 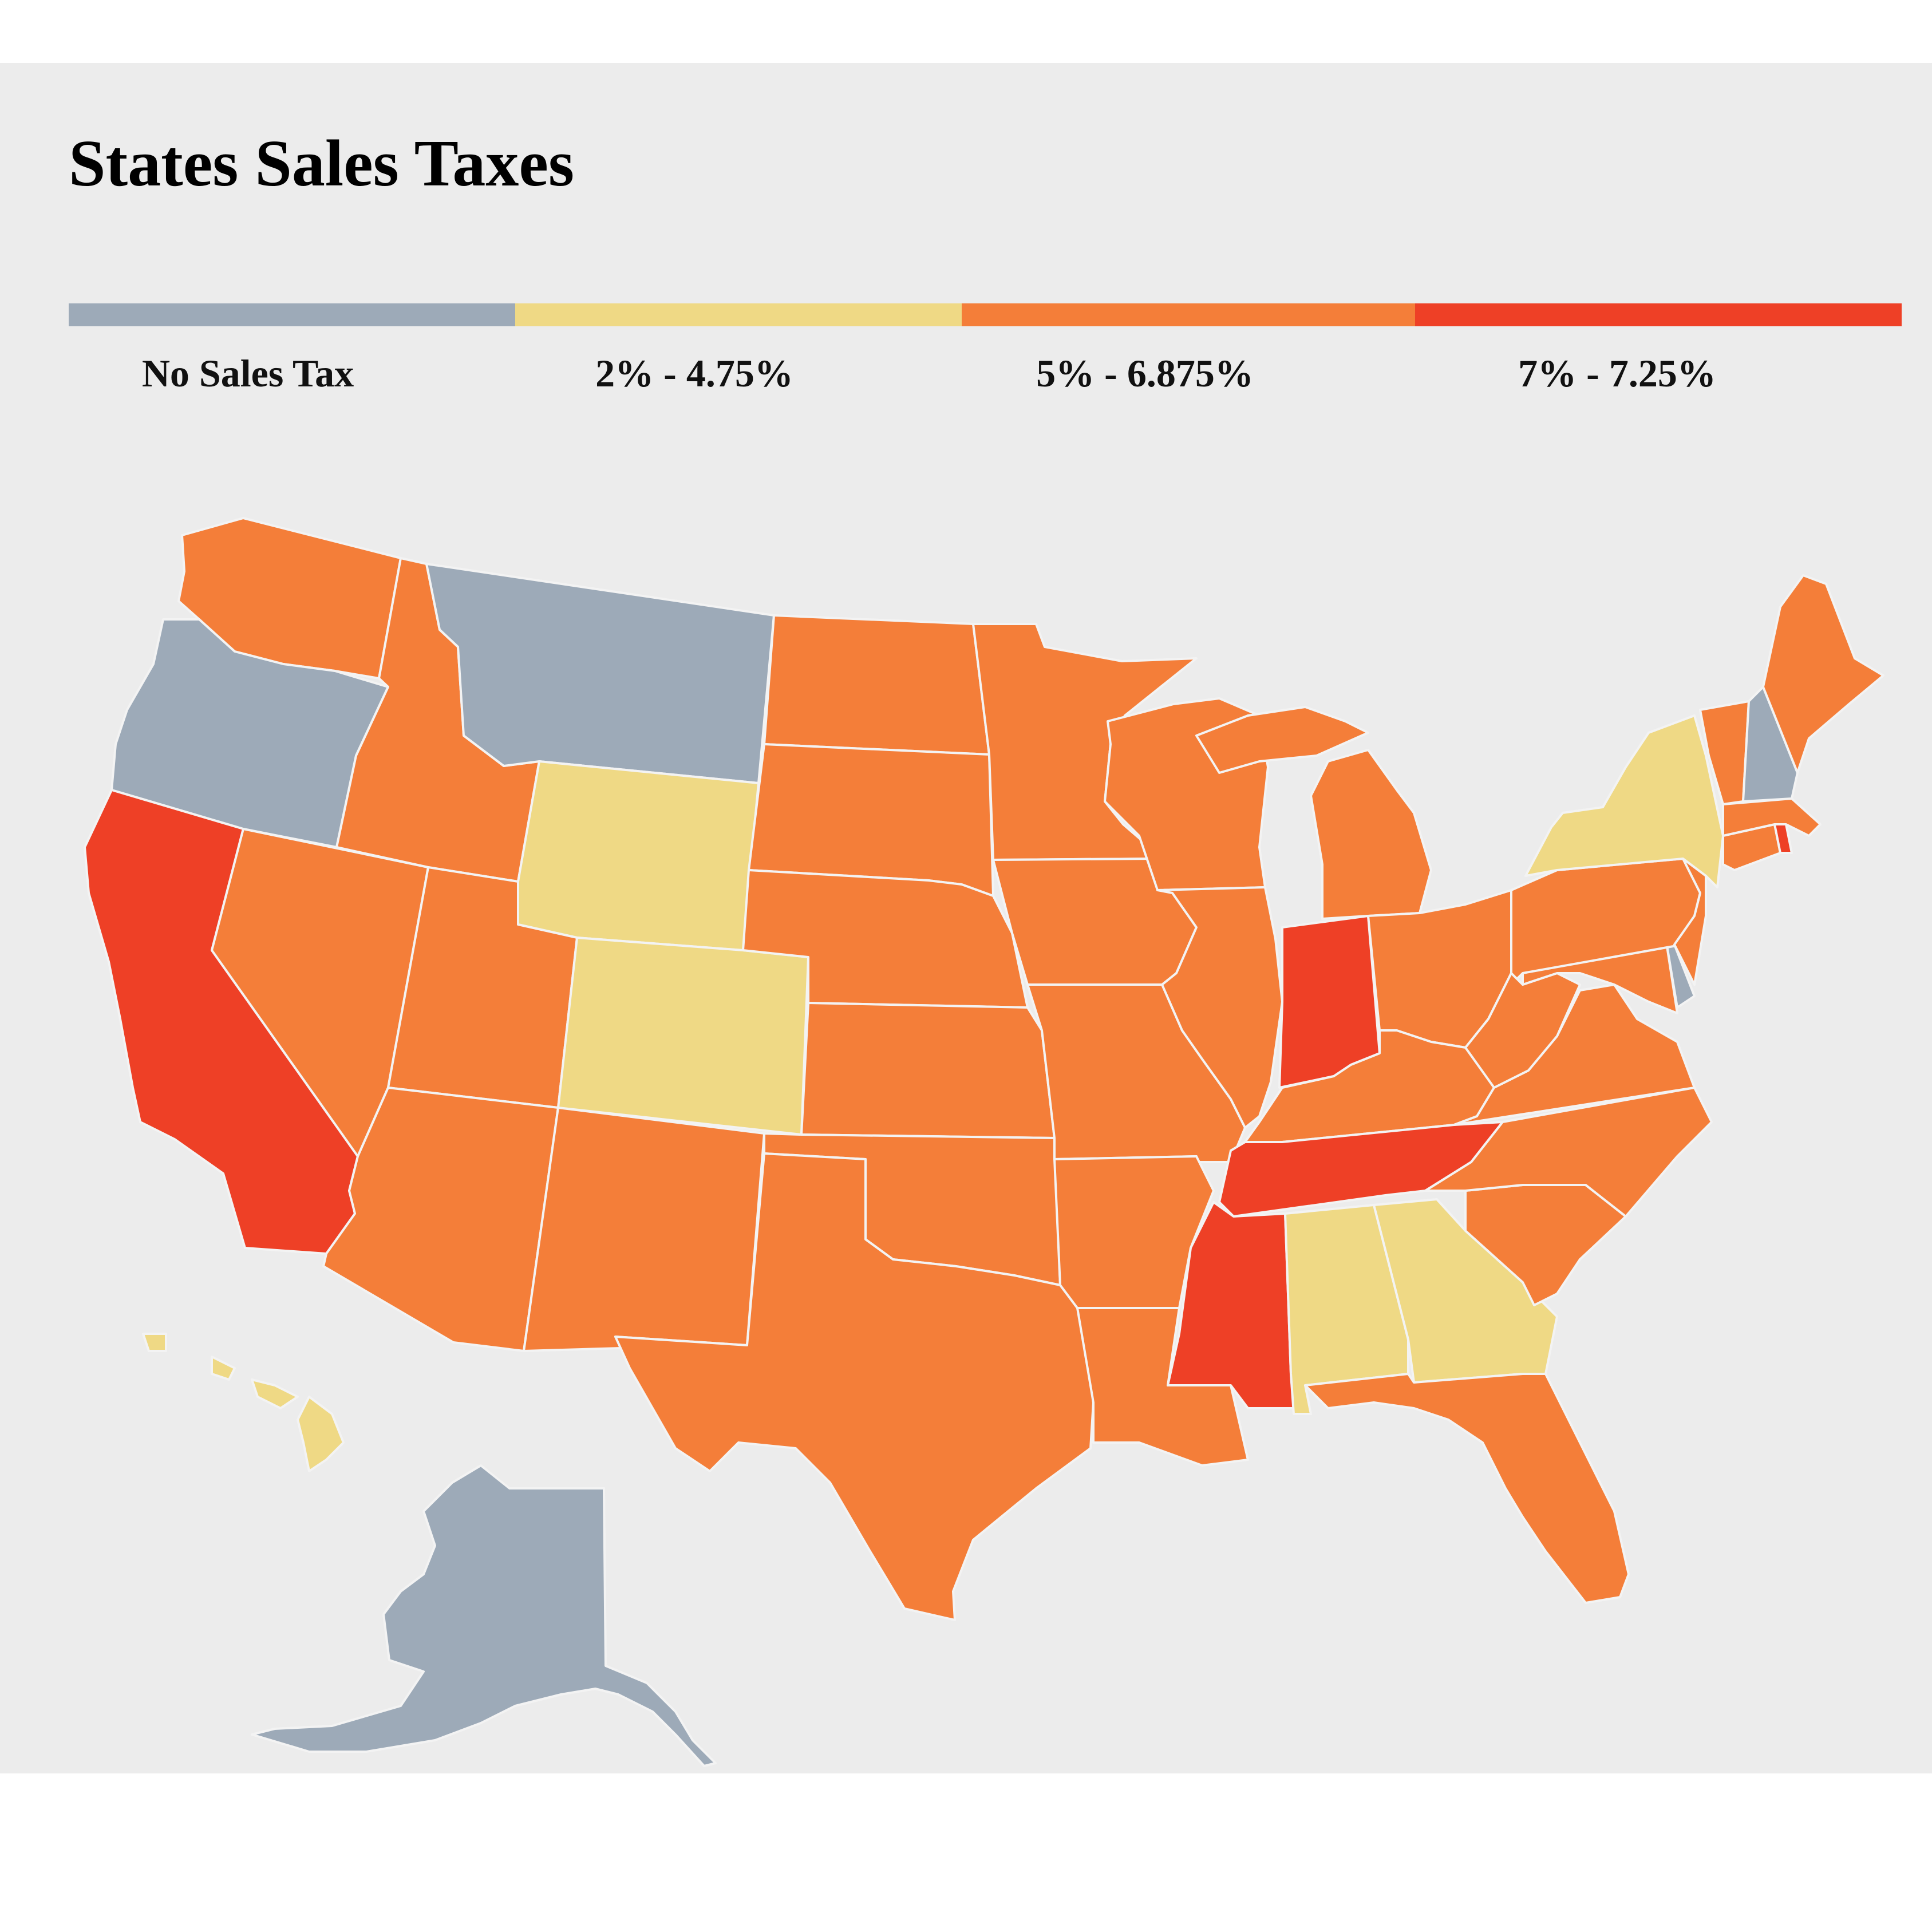 I want to click on state-ne, so click(x=885, y=939).